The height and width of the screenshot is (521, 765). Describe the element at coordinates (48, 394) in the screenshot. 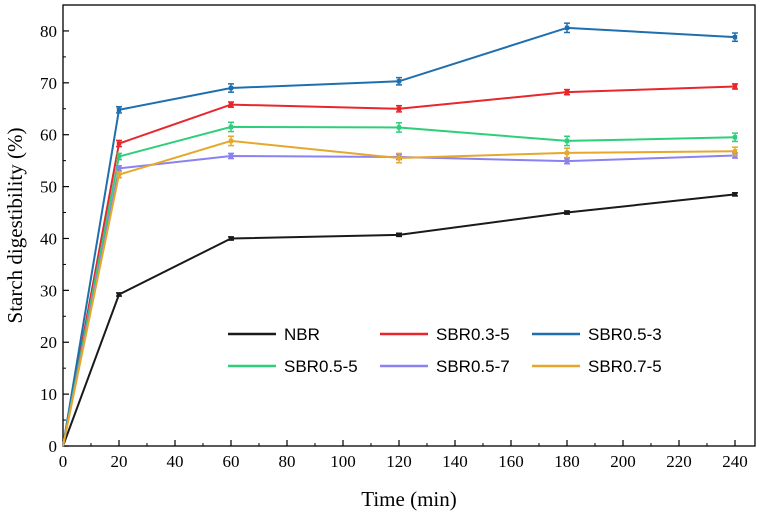

I see `y-tick-label: 10` at that location.